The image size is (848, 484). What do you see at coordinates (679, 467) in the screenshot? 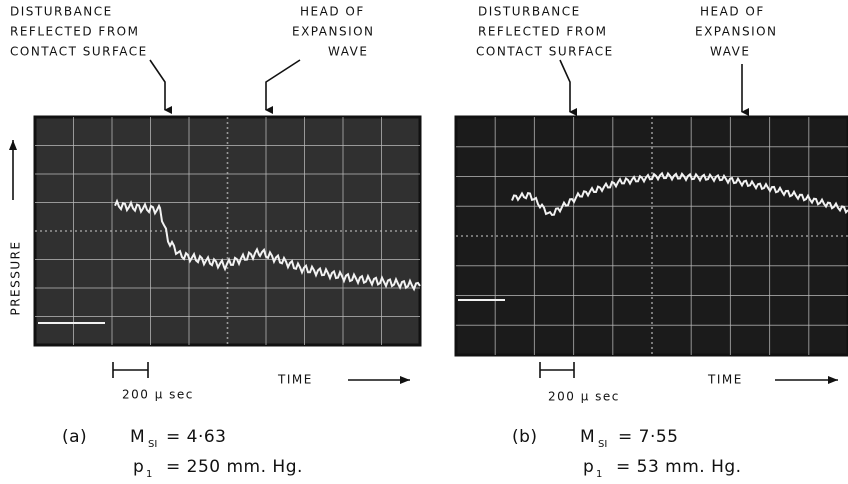
I see `value: = 53 mm. Hg.` at bounding box center [679, 467].